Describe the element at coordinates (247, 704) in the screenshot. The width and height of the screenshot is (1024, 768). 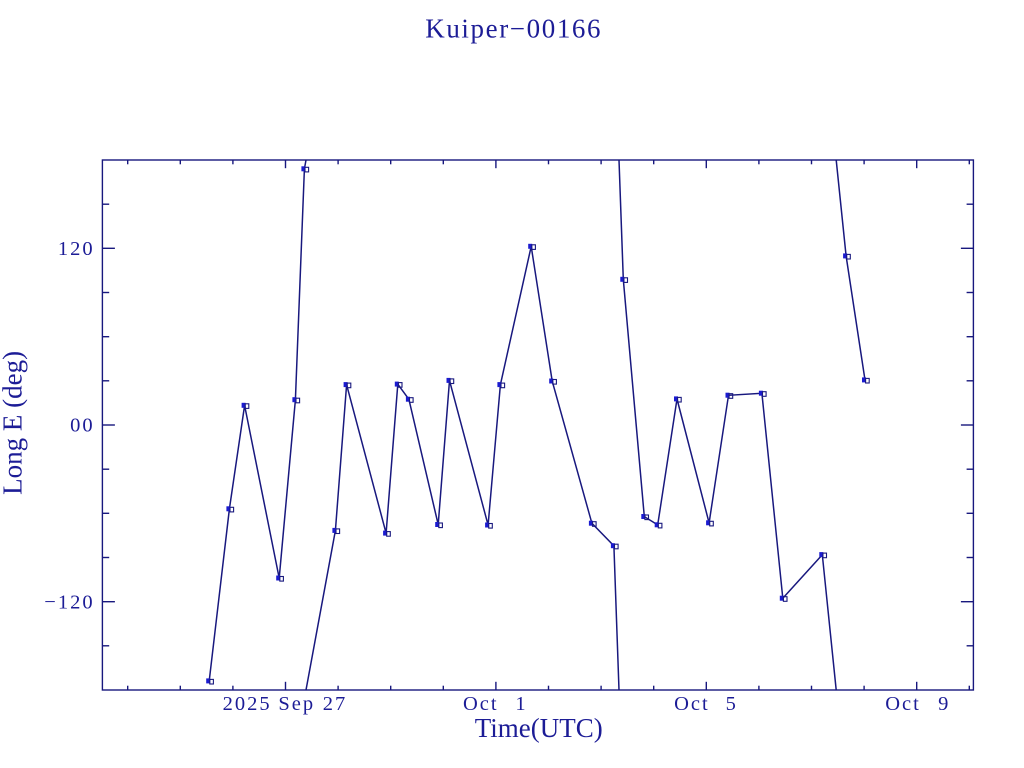
I see `svg-text: 2025` at that location.